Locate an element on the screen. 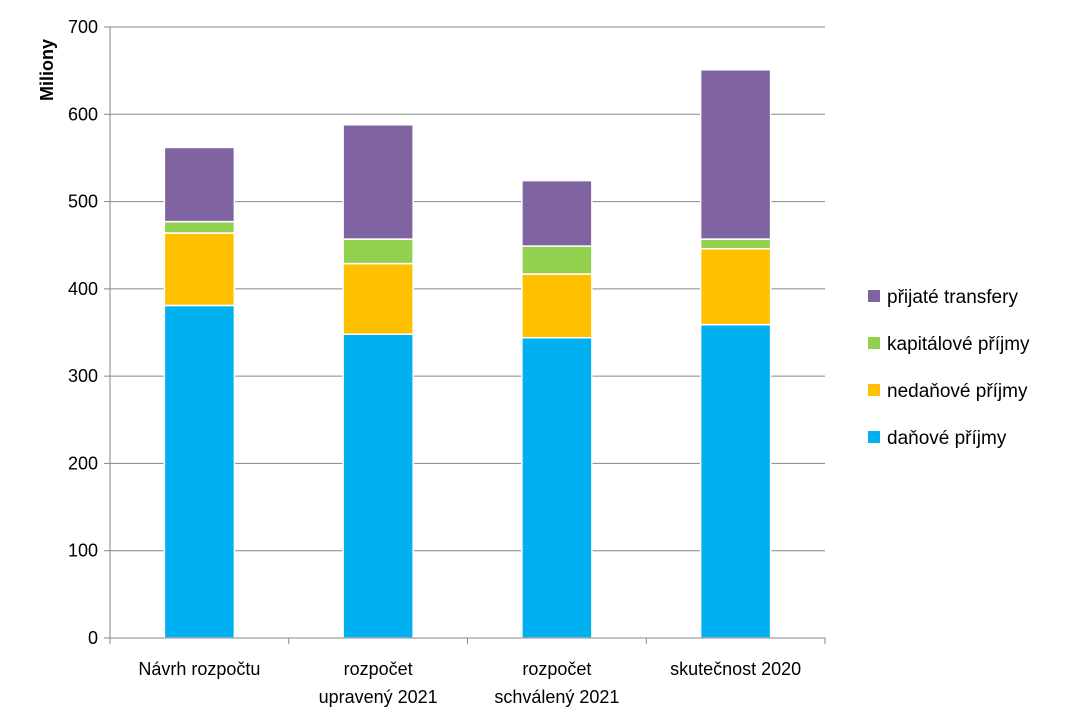 The width and height of the screenshot is (1078, 720). legend-label: daňové příjmy is located at coordinates (947, 438).